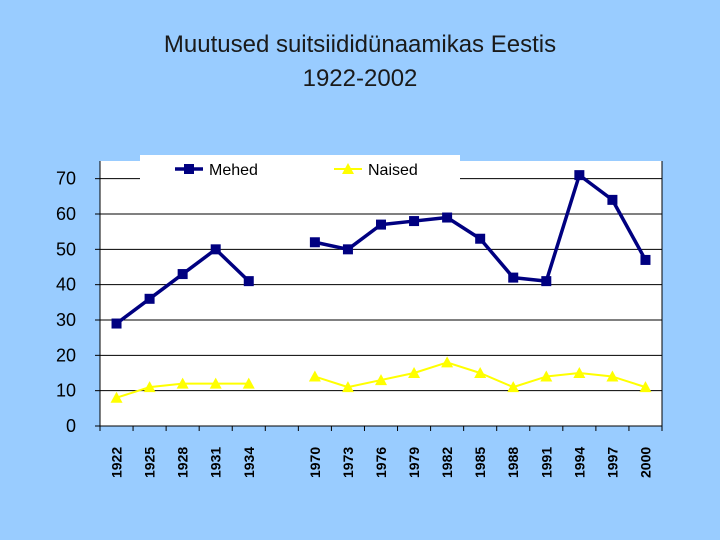 The image size is (720, 540). What do you see at coordinates (117, 462) in the screenshot?
I see `x-tick-label: 1922` at bounding box center [117, 462].